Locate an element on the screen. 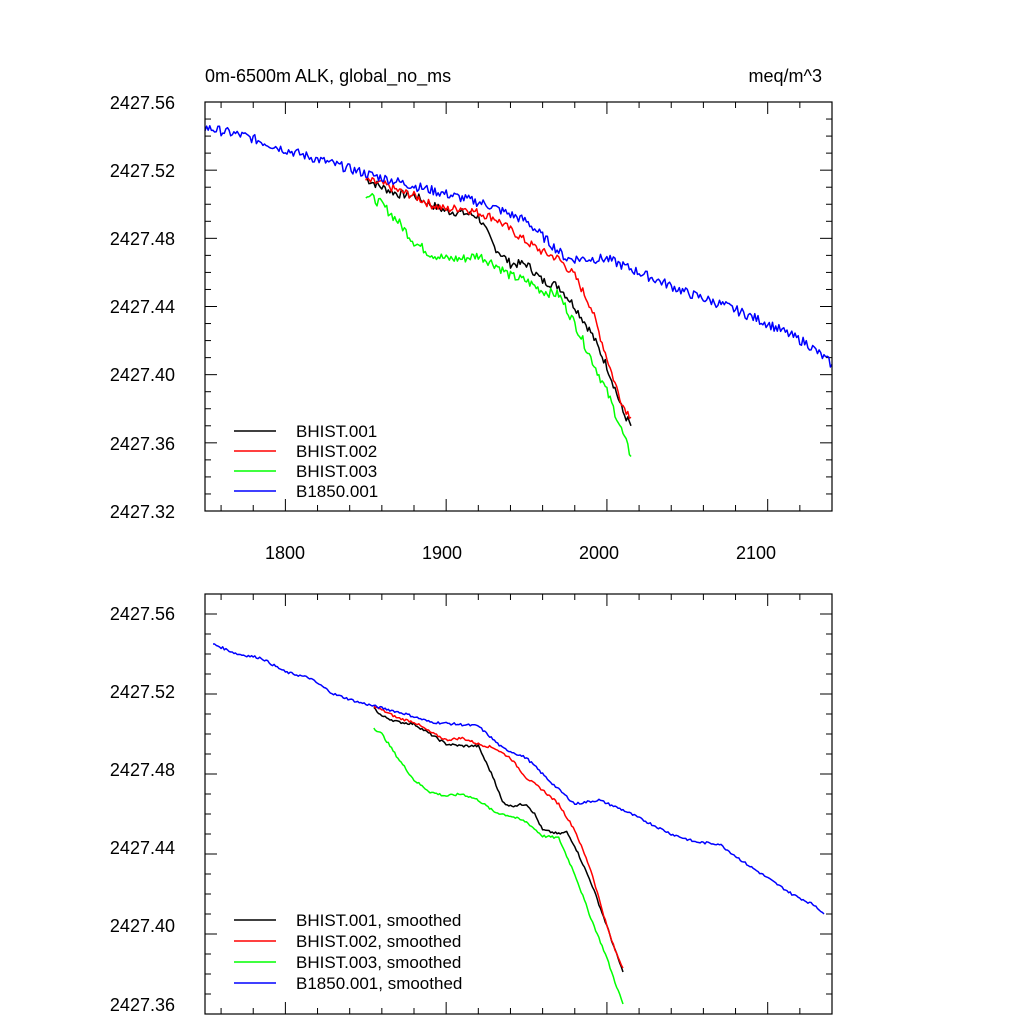 Image resolution: width=1024 pixels, height=1024 pixels. bottom-series-line-bhist-001-smoothed is located at coordinates (498, 839).